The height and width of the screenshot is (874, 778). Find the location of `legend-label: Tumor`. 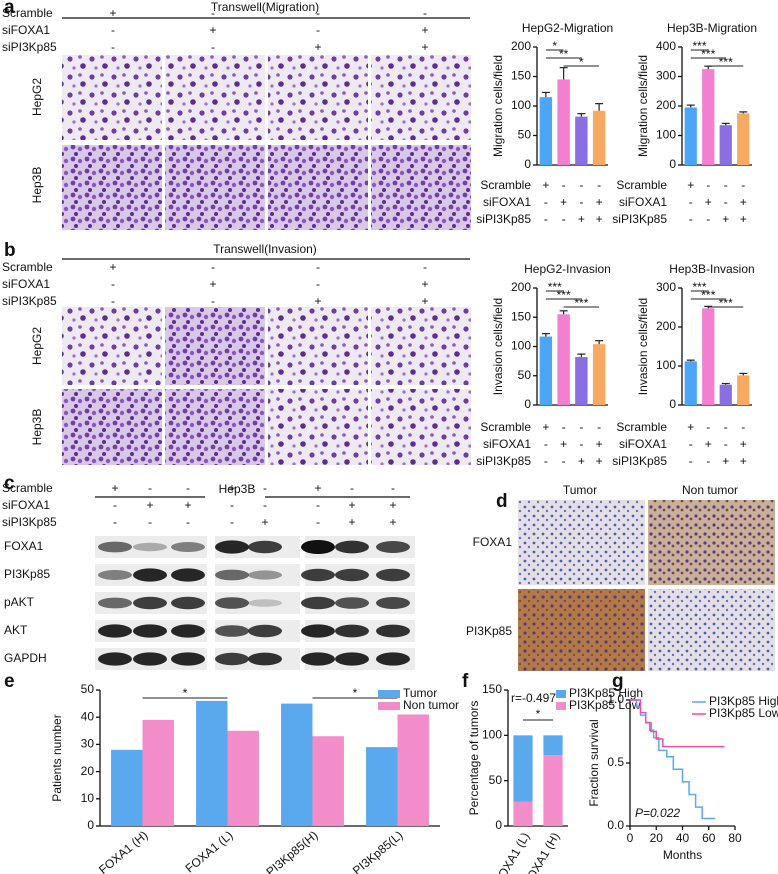

legend-label: Tumor is located at coordinates (420, 693).